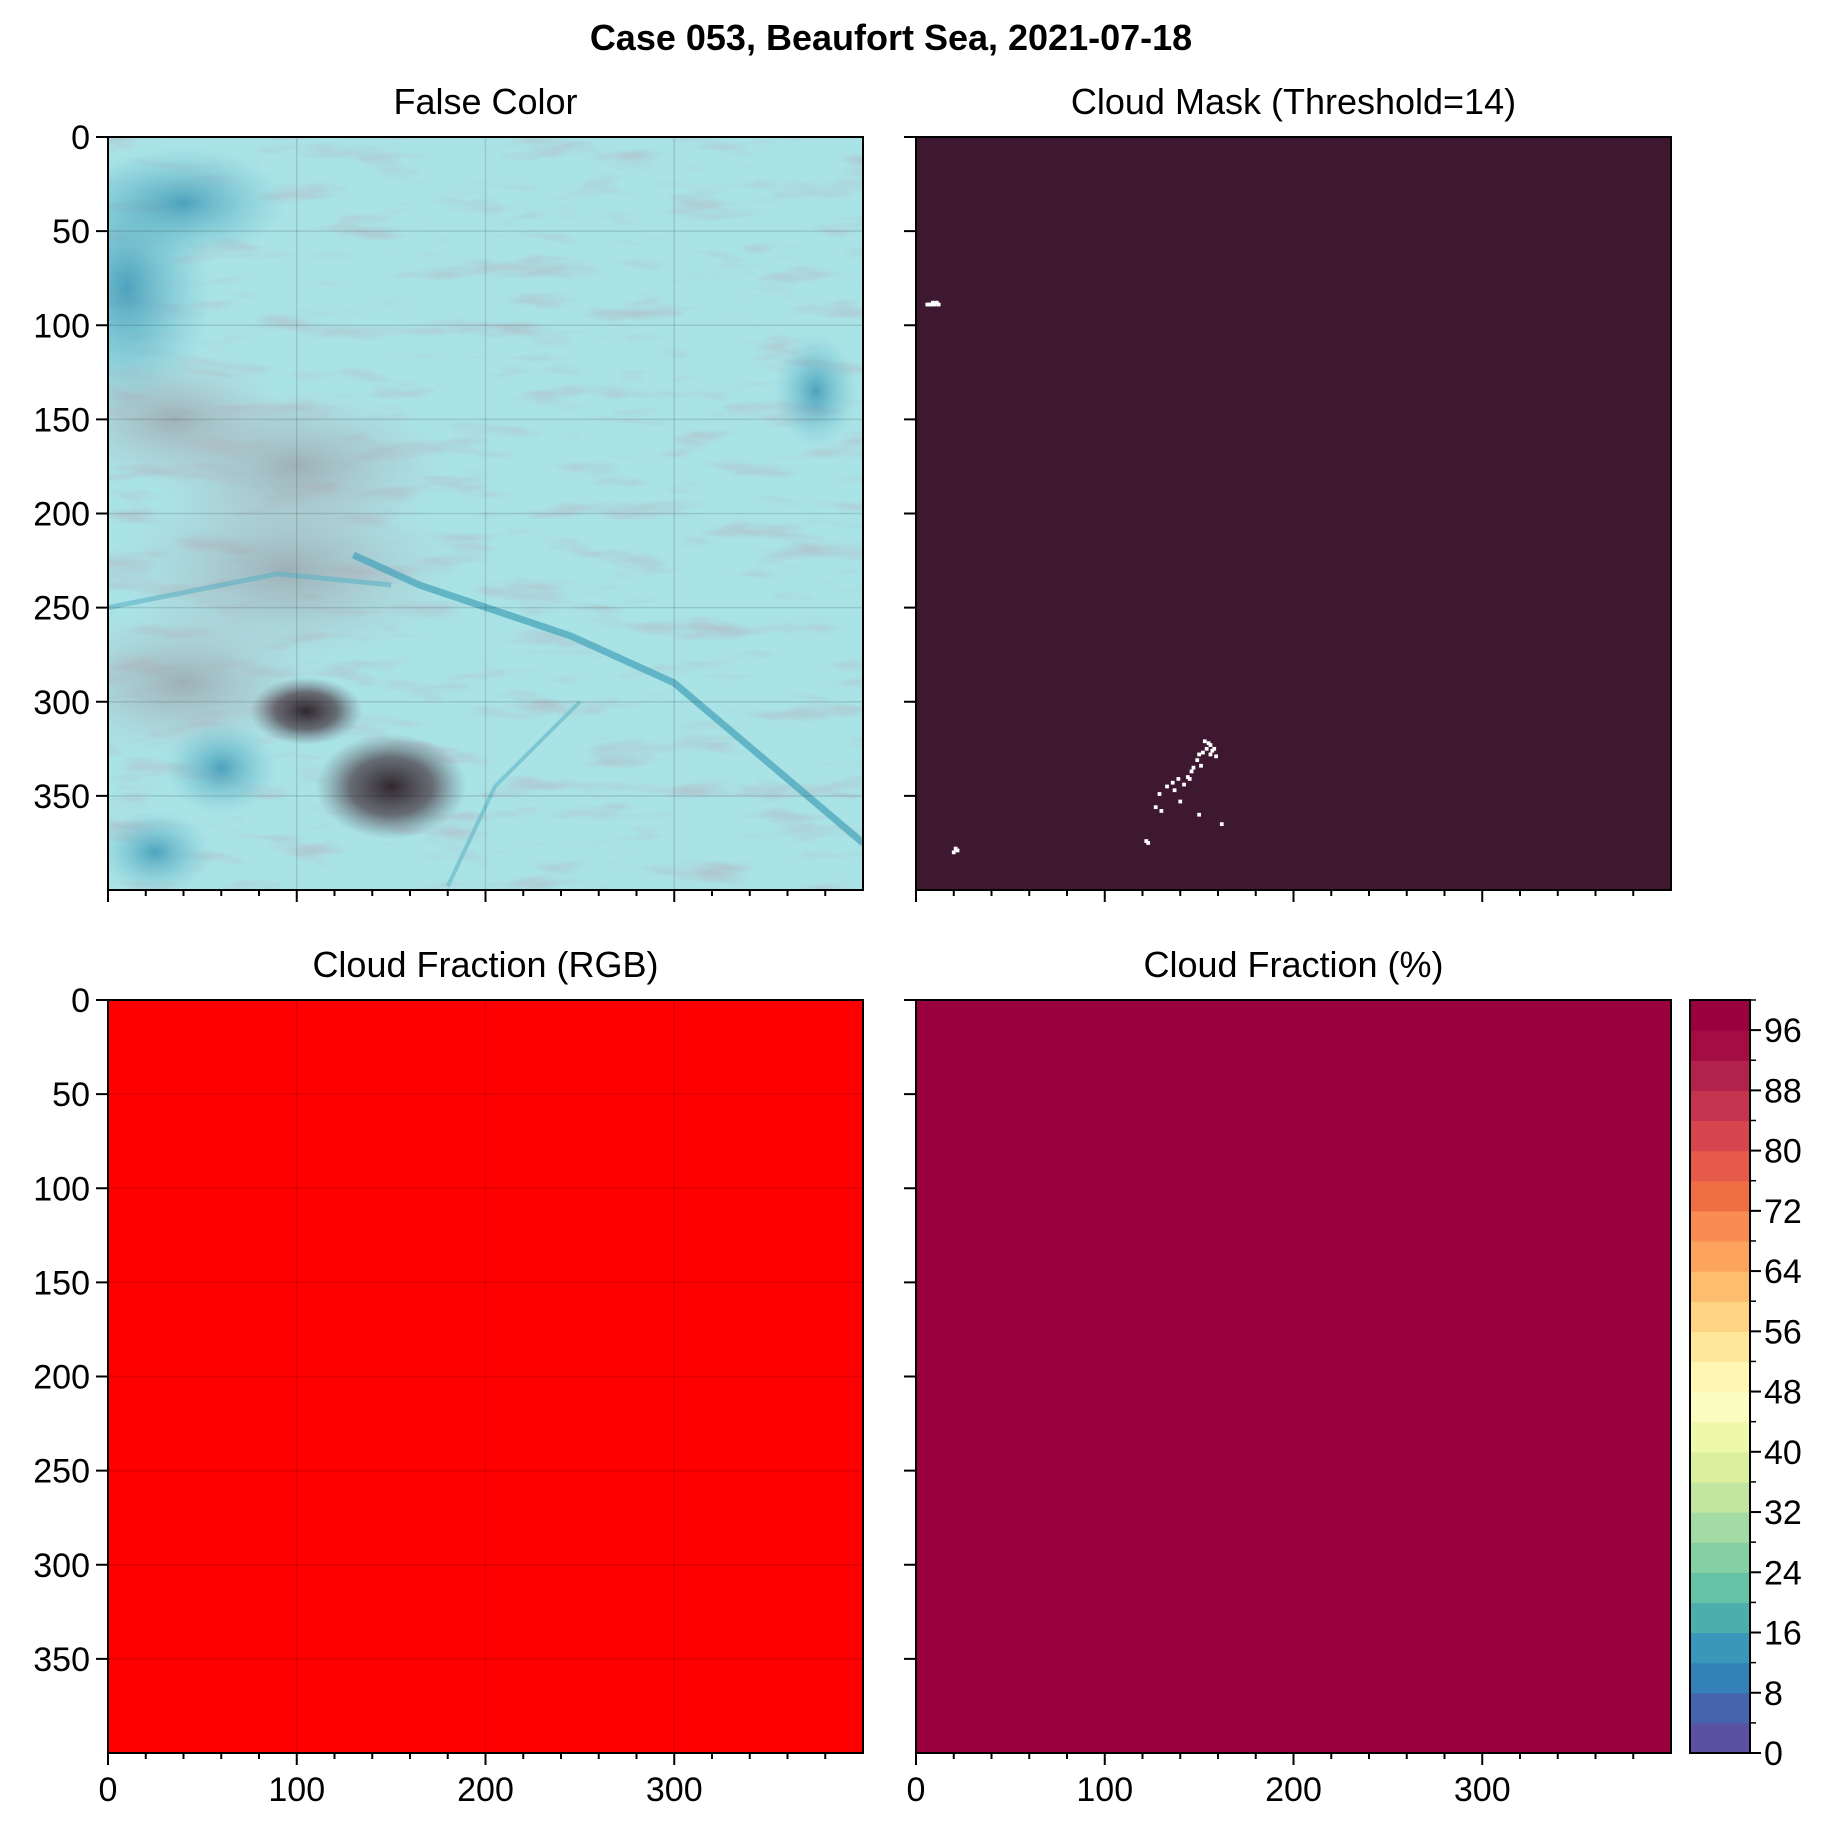 The height and width of the screenshot is (1823, 1825). I want to click on y-tick-label: 150, so click(61, 1283).